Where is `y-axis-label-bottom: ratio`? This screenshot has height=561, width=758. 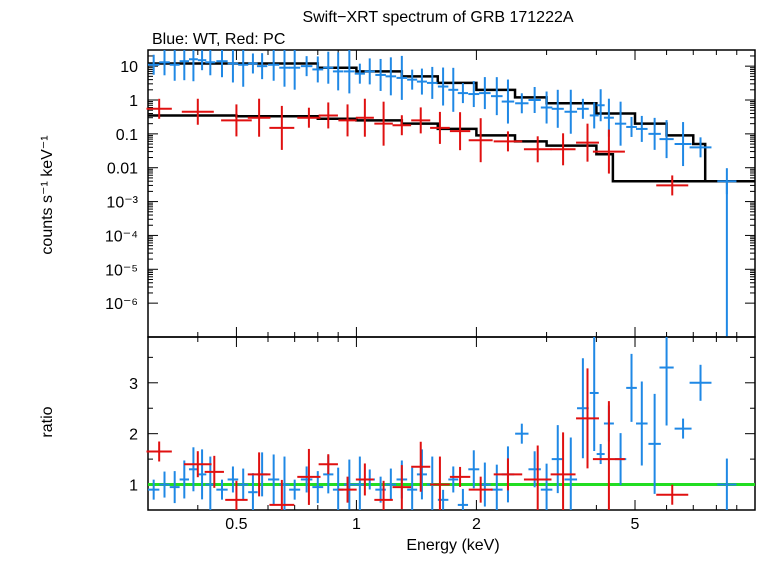 y-axis-label-bottom: ratio is located at coordinates (47, 421).